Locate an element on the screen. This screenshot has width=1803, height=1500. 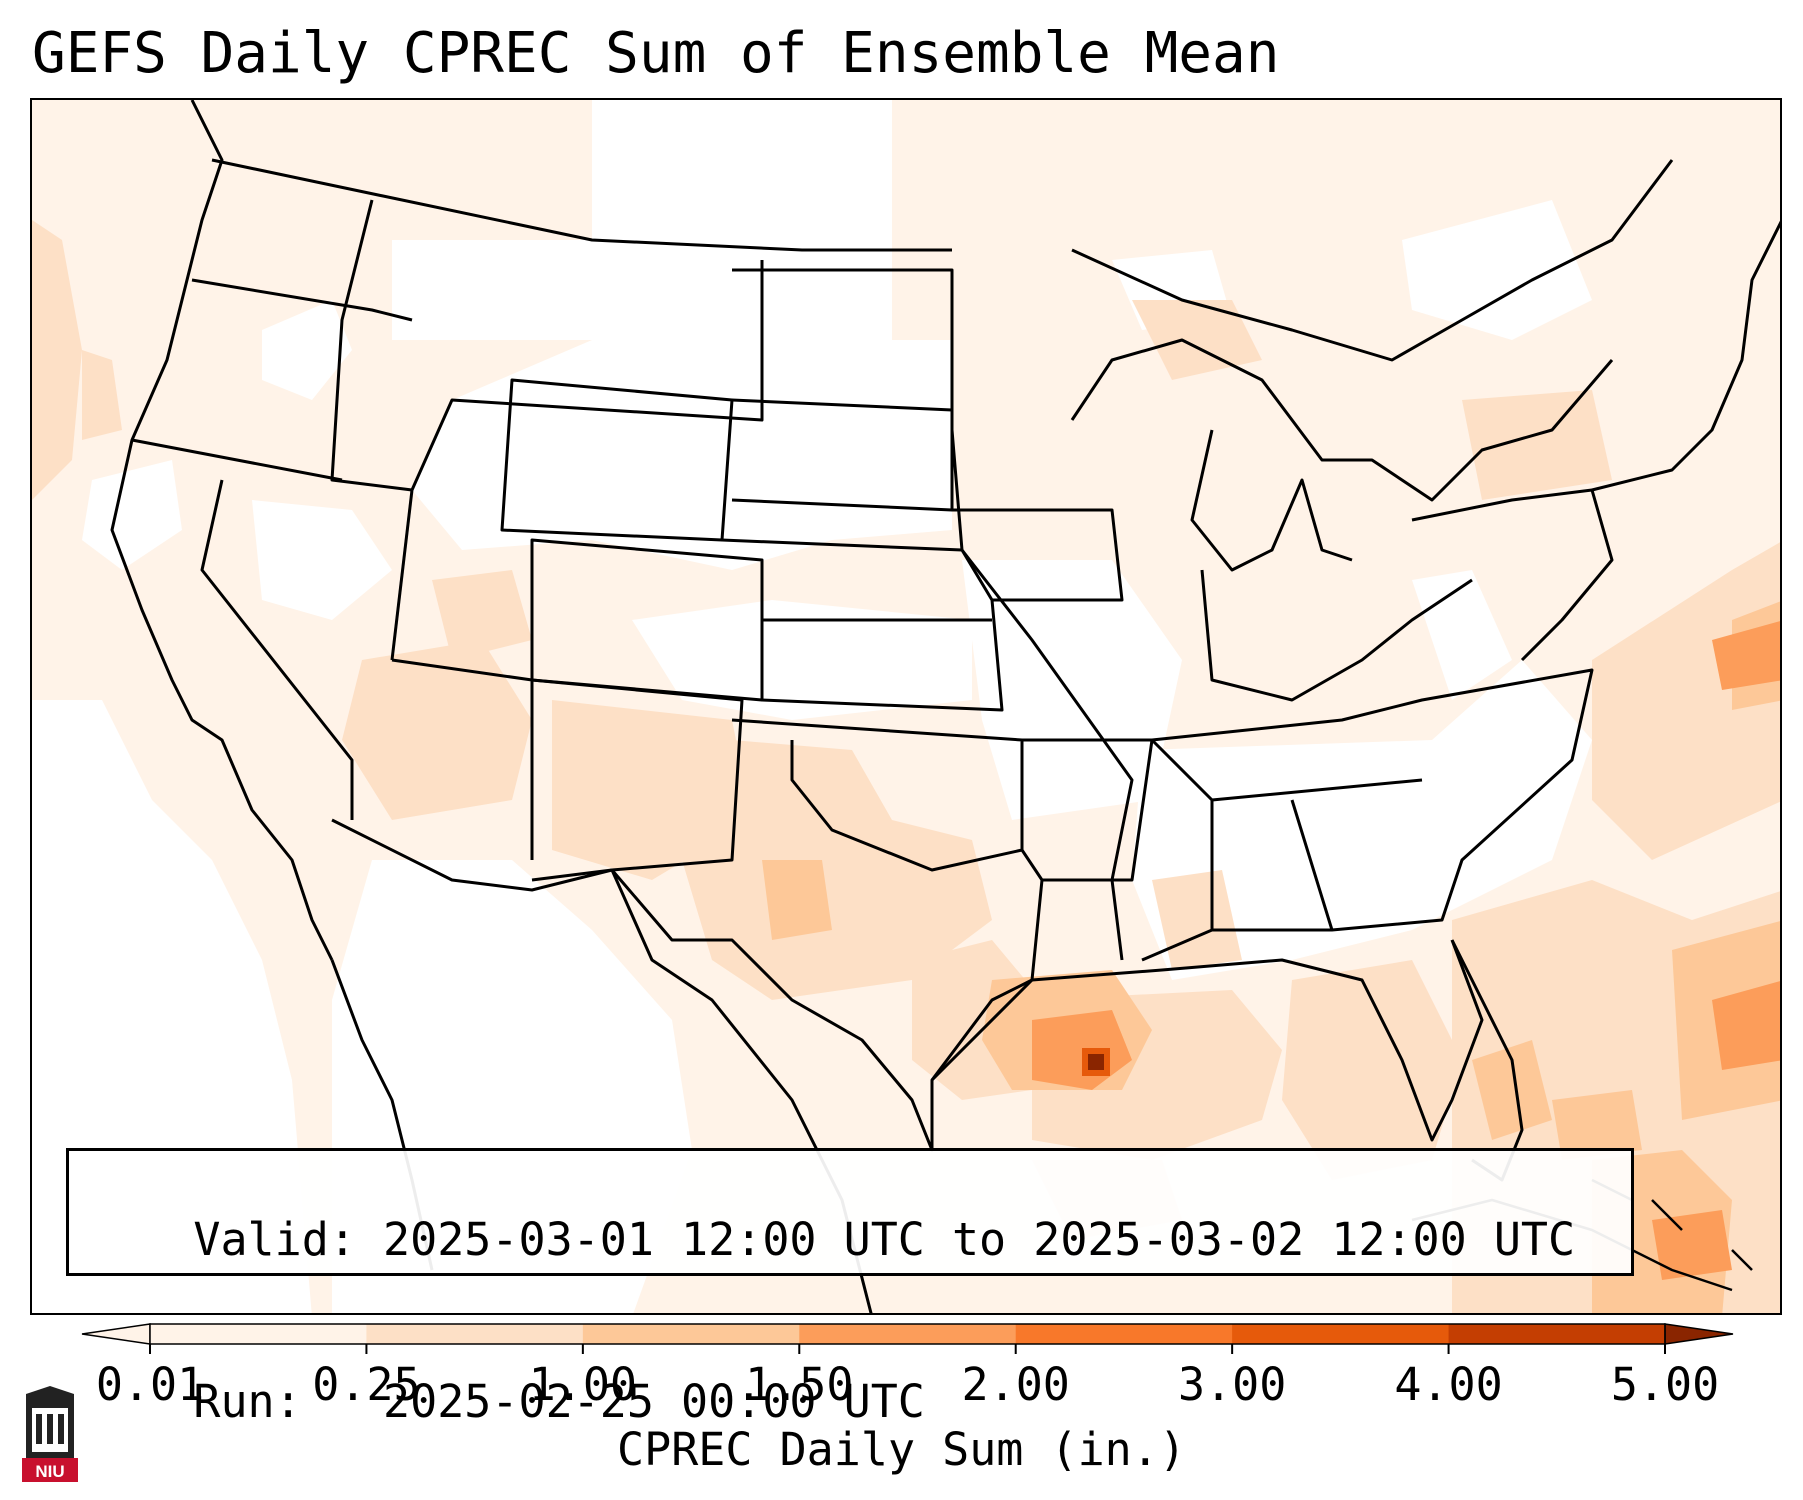
colorbar-tick-label: 3.00 is located at coordinates (1232, 1384).